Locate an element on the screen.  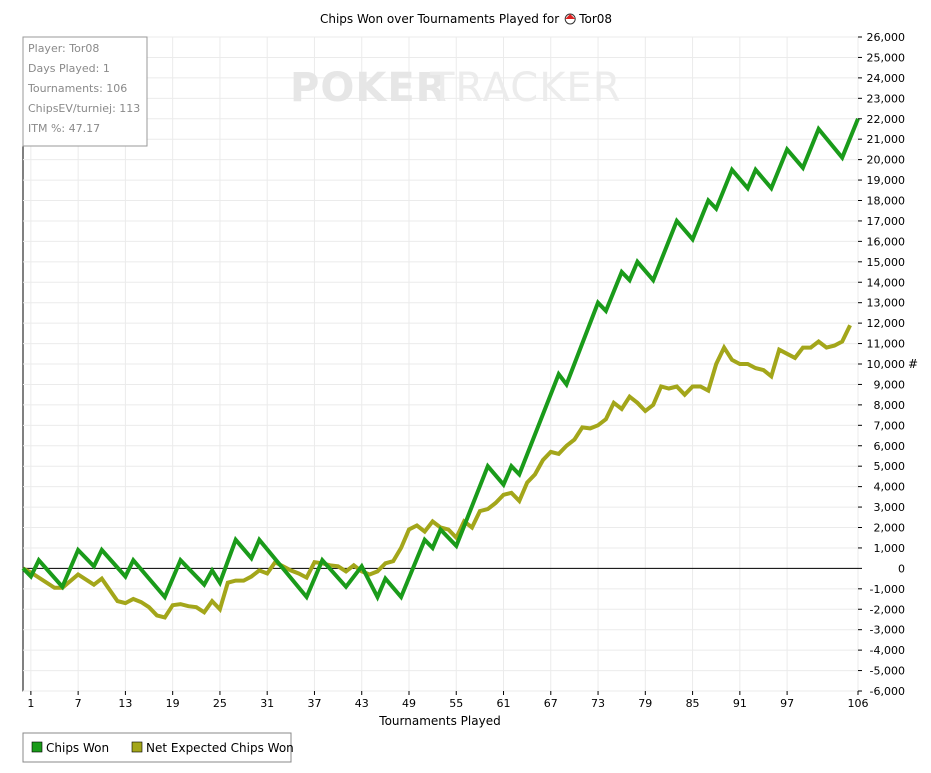
y-axis-title: # is located at coordinates (913, 364).